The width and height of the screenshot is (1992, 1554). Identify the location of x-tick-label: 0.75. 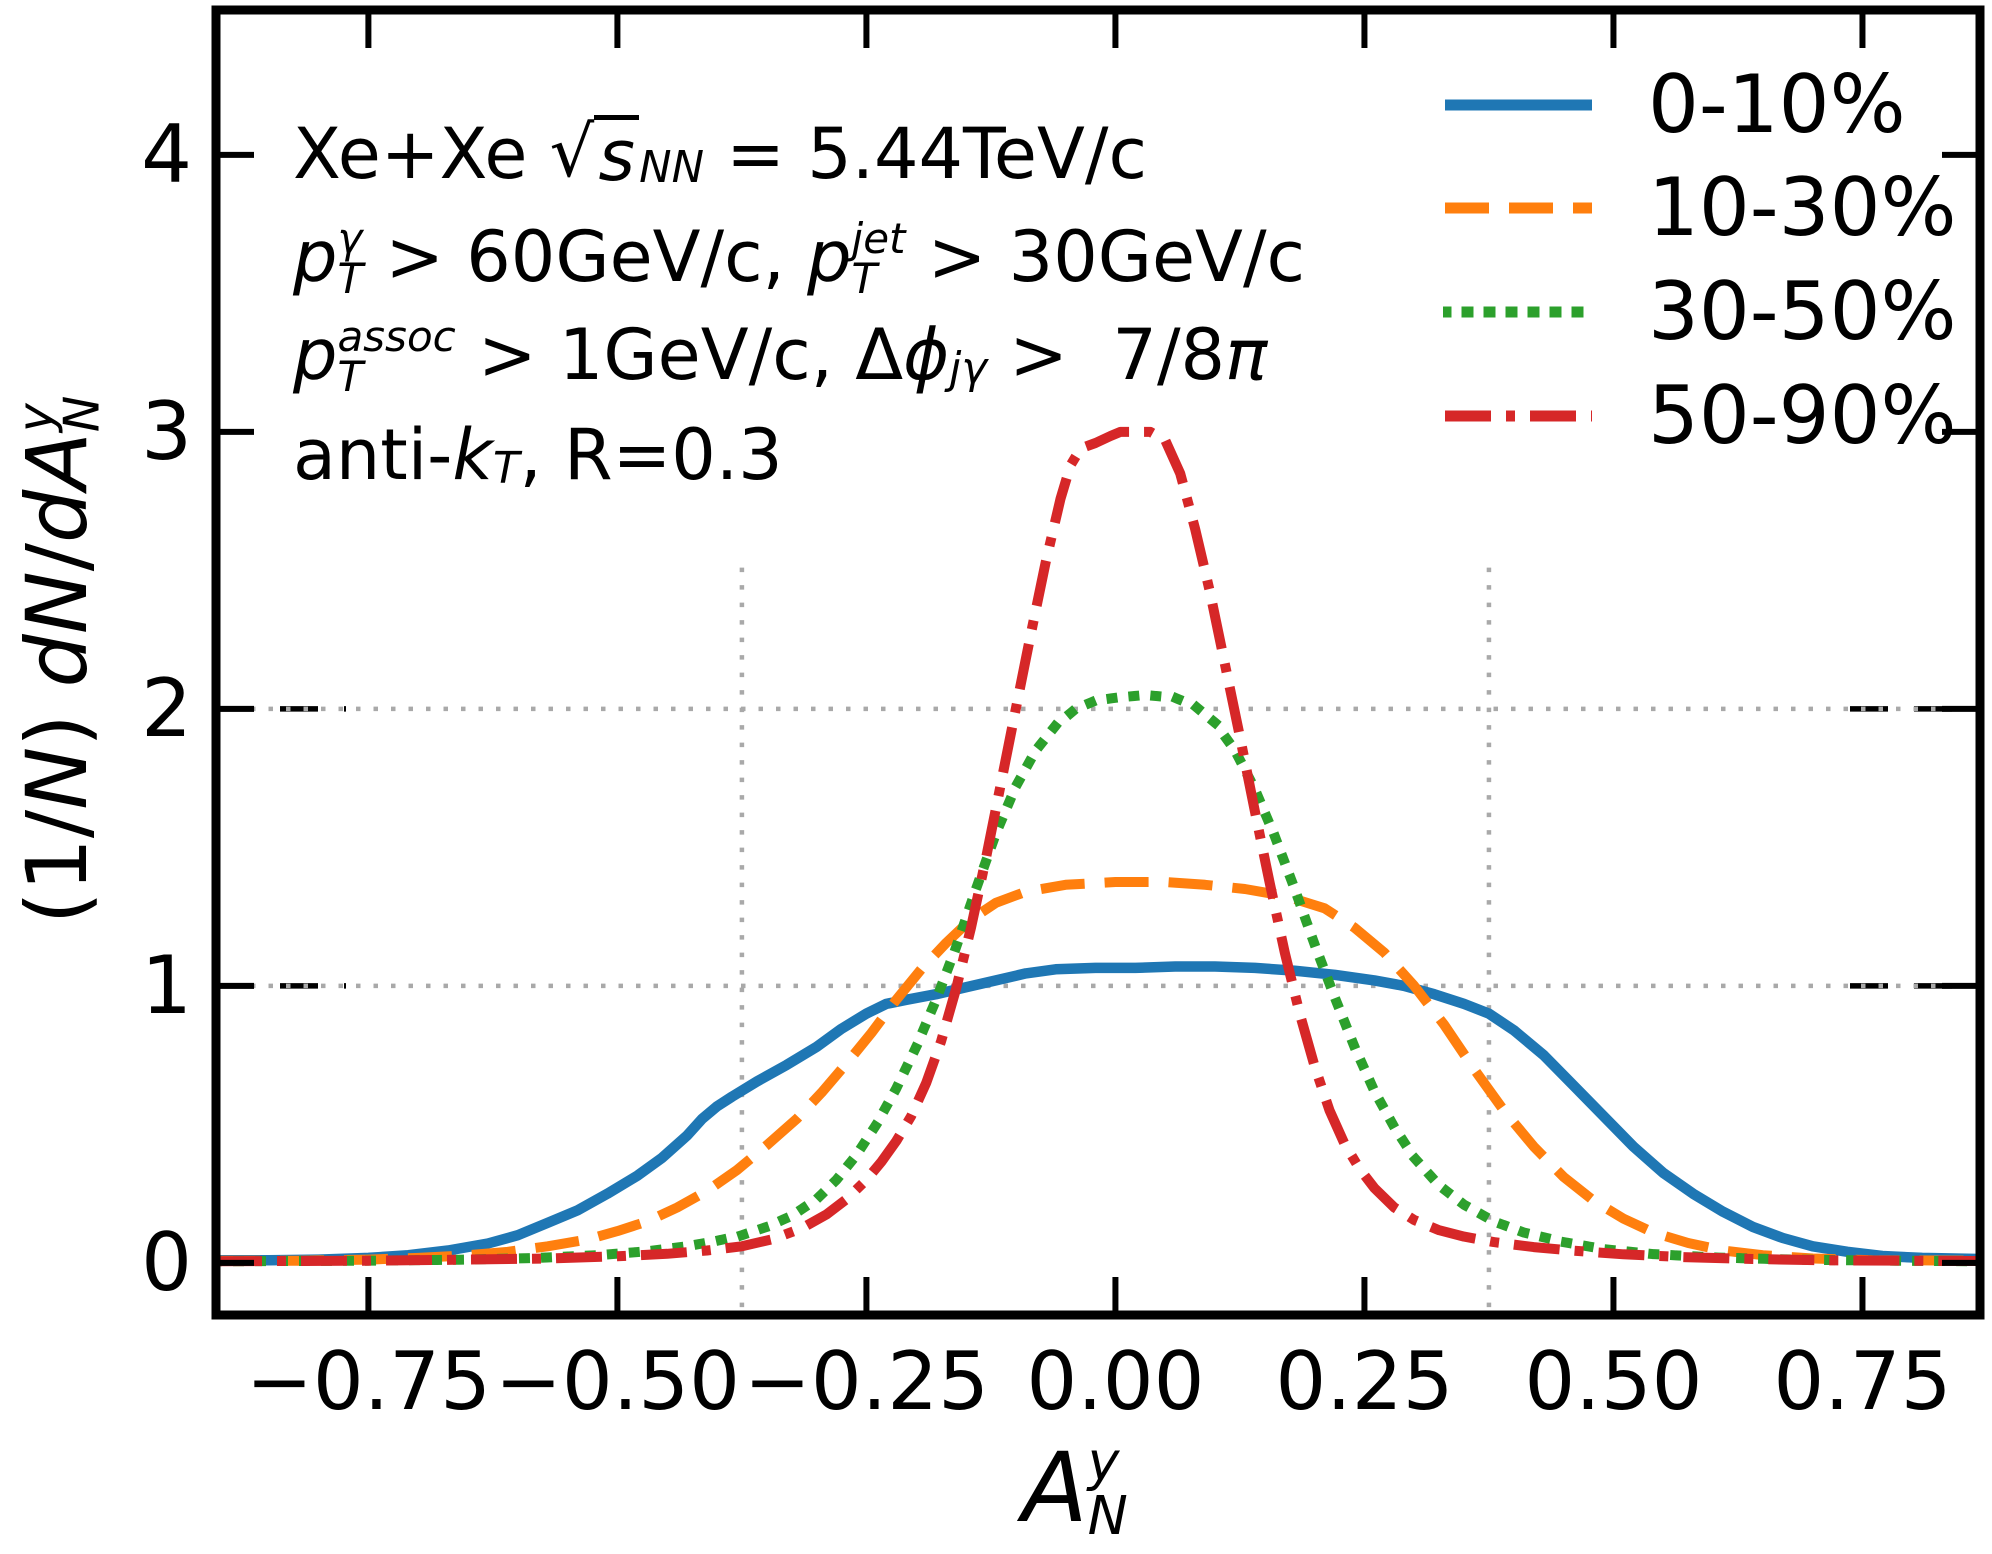
(1862, 1381).